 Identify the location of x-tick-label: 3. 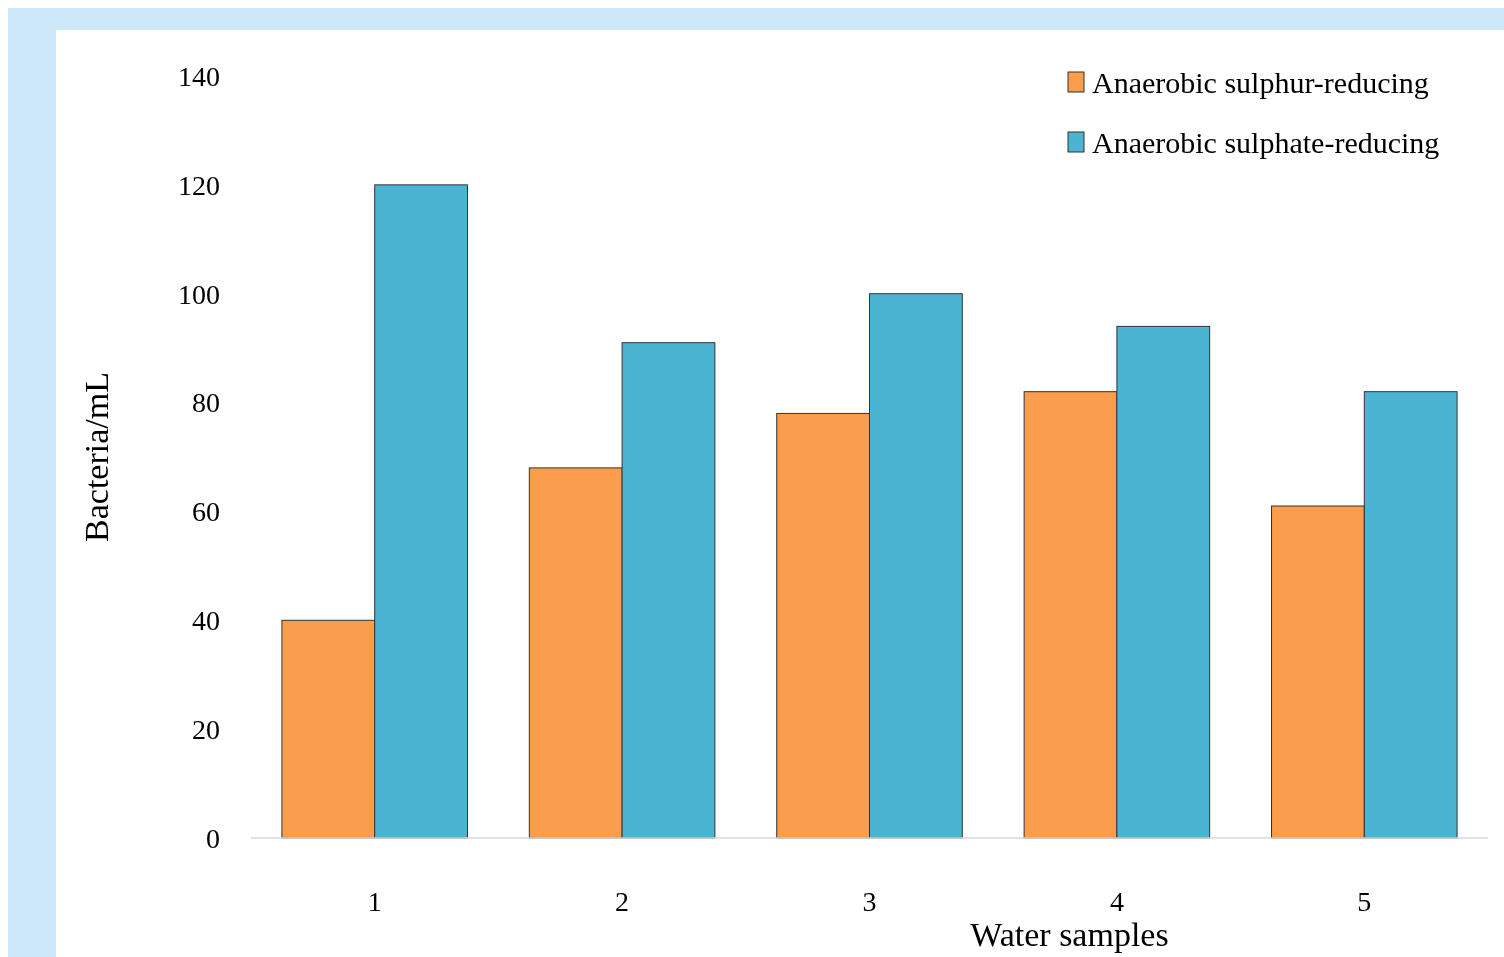
(869, 901).